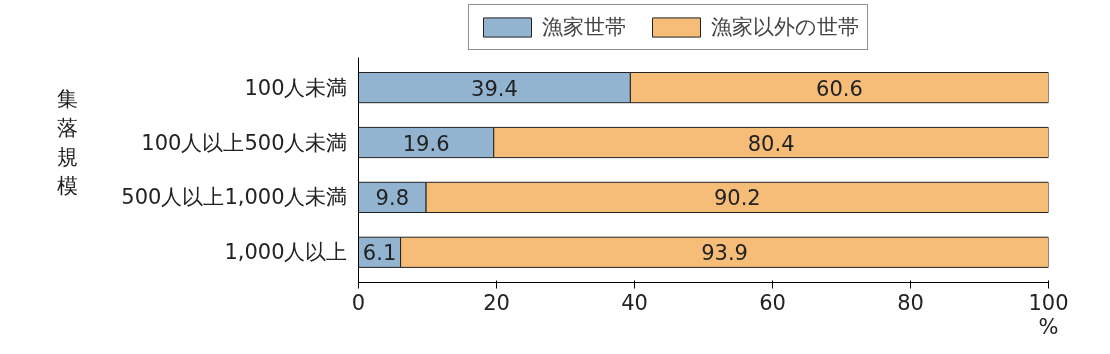 This screenshot has height=354, width=1110. Describe the element at coordinates (785, 27) in the screenshot. I see `legend-label: 漁家以外の世帯` at that location.